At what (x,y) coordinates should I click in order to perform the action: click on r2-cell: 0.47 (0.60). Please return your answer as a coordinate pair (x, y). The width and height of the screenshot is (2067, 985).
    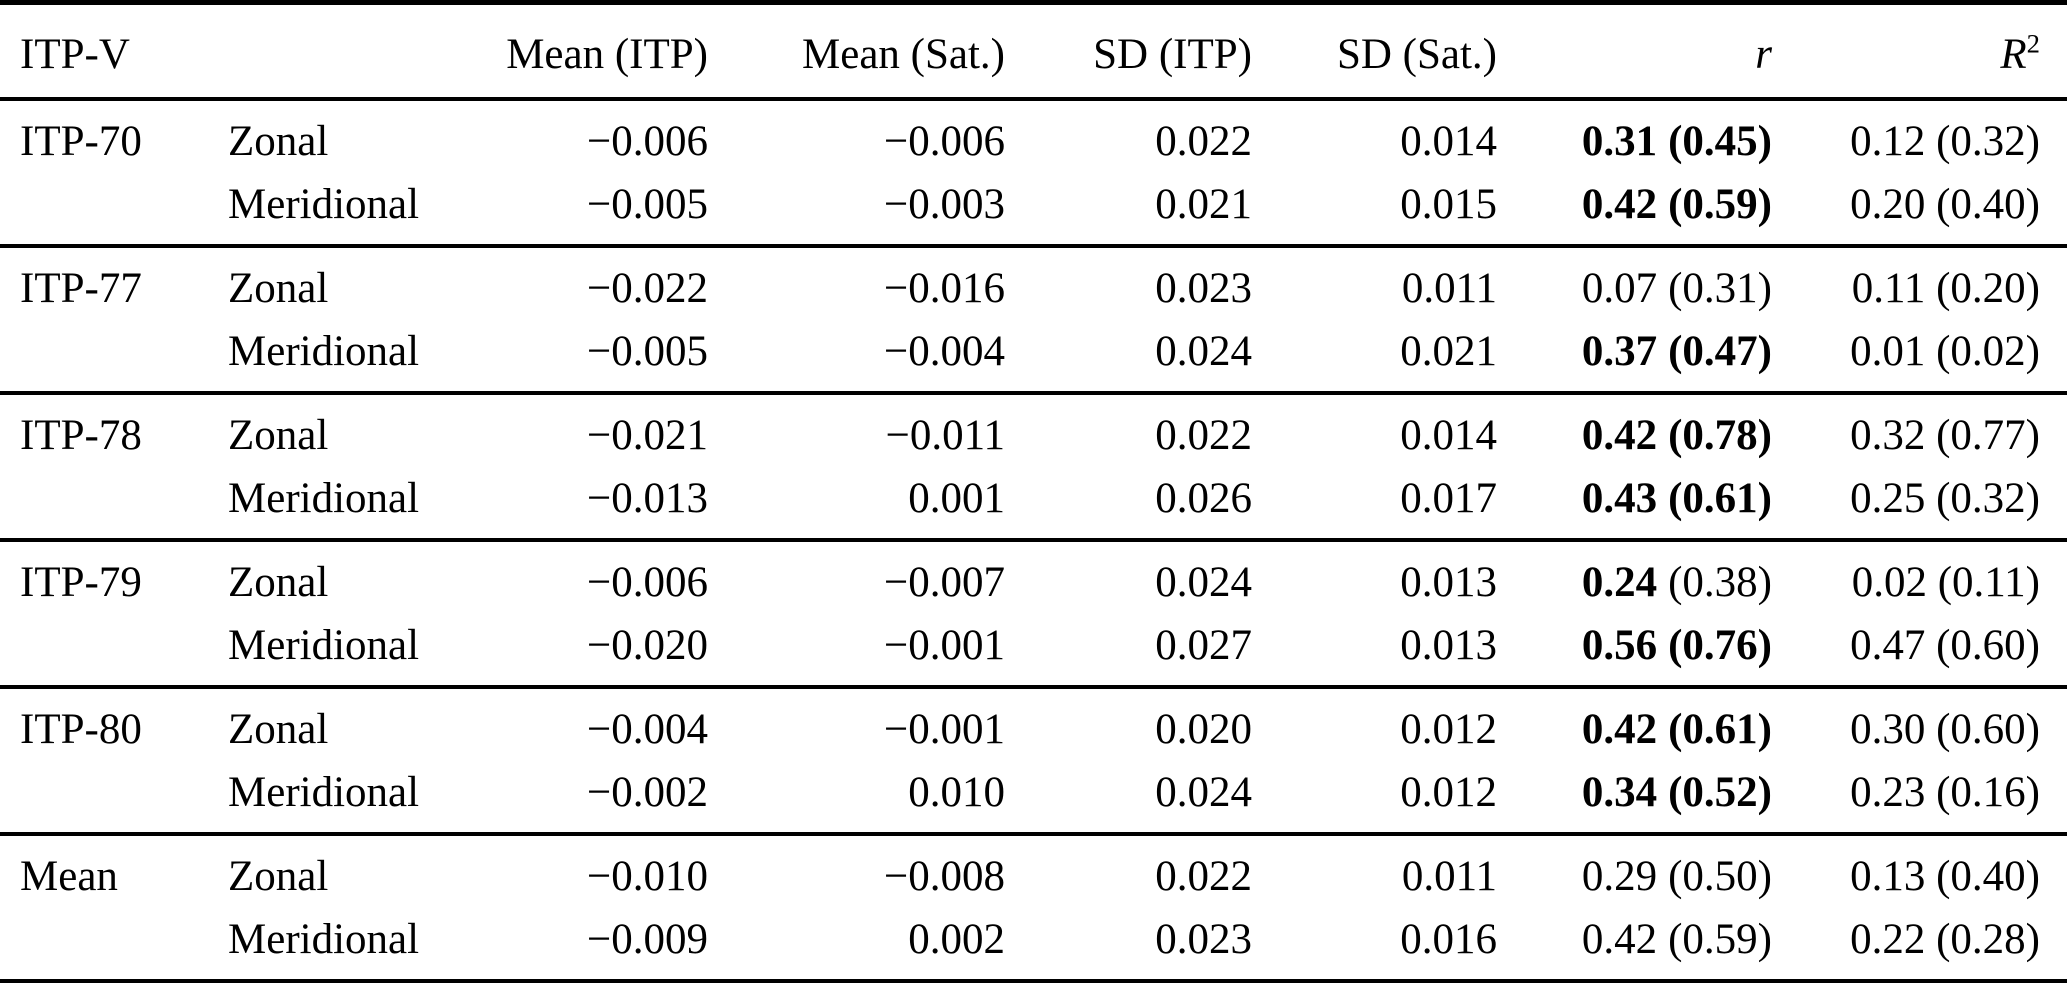
    Looking at the image, I should click on (1919, 651).